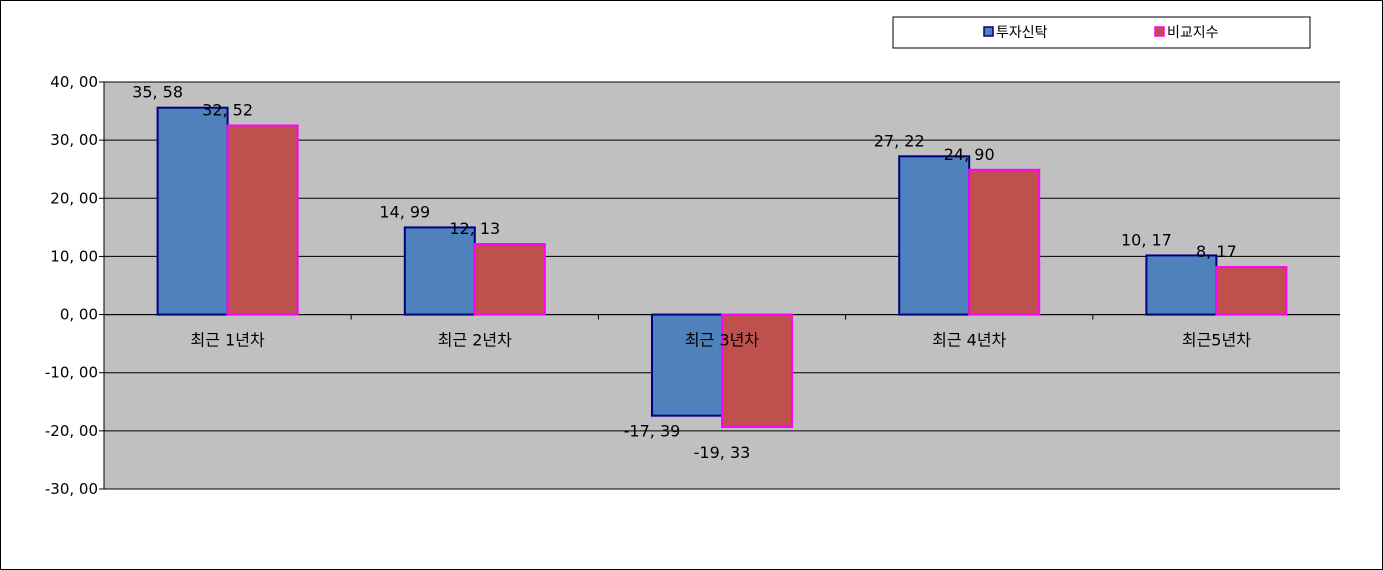 This screenshot has width=1383, height=570. What do you see at coordinates (71, 431) in the screenshot?
I see `y-tick-label: -20, 00` at bounding box center [71, 431].